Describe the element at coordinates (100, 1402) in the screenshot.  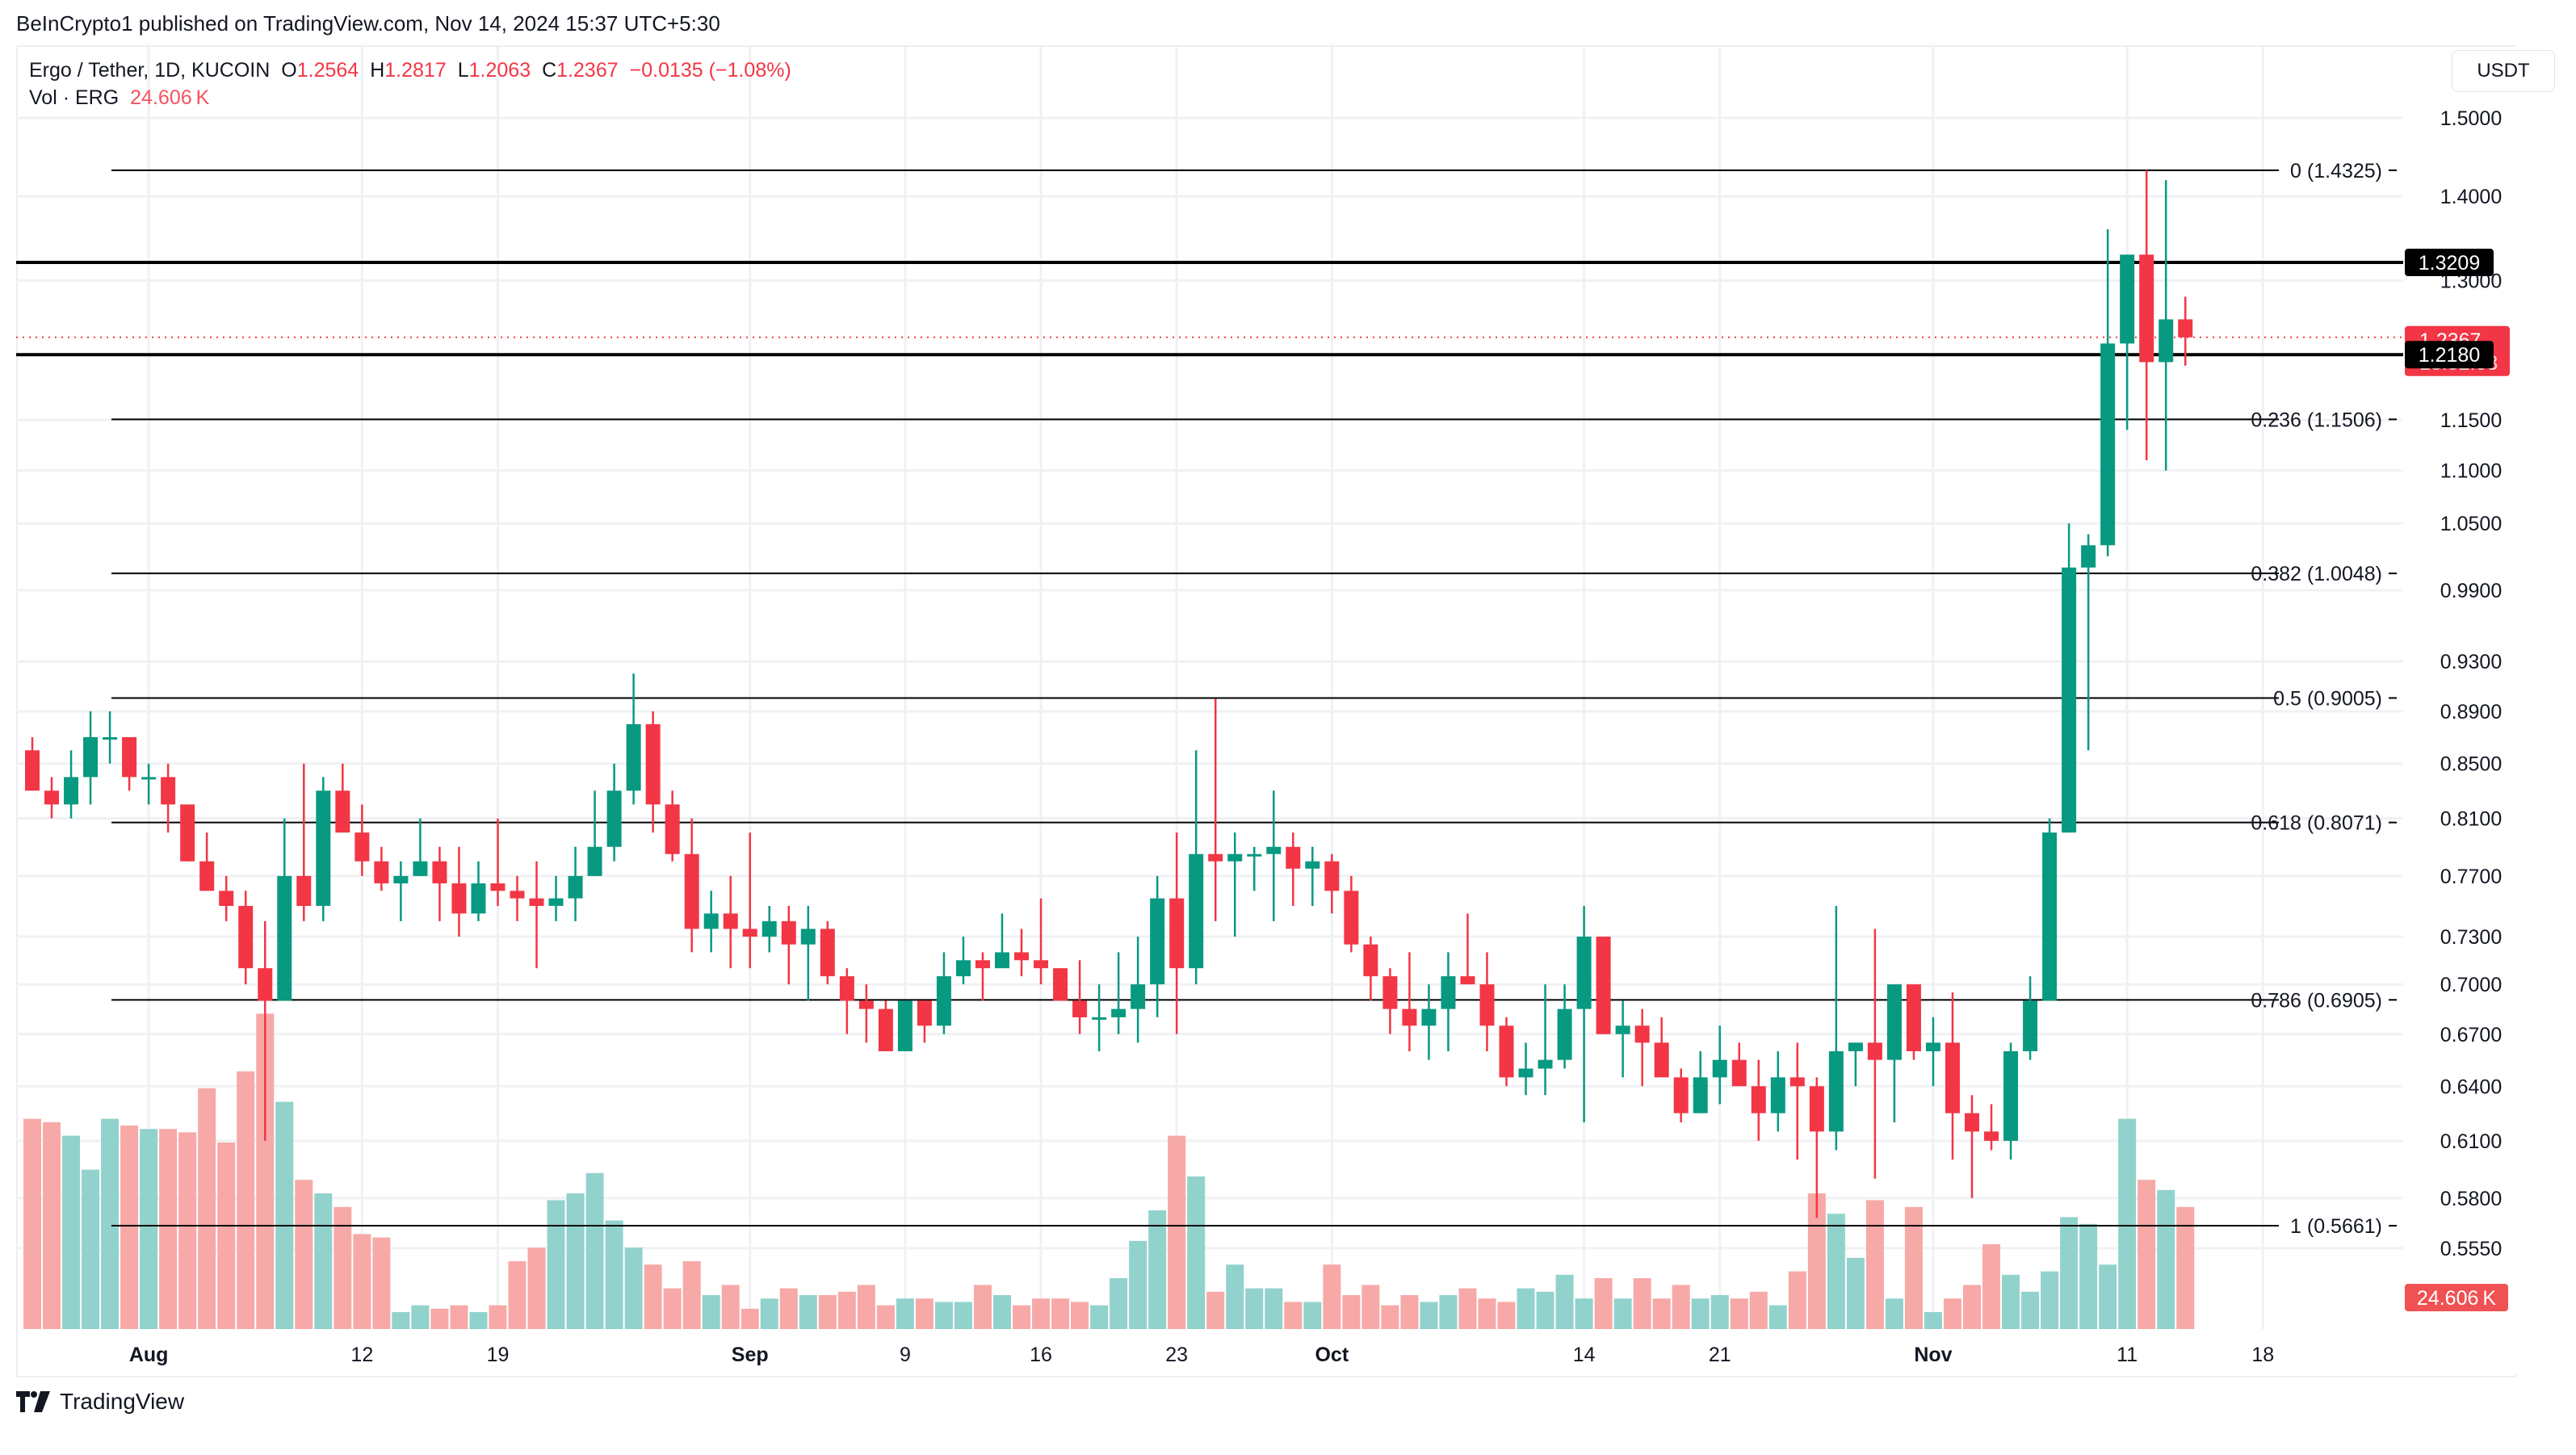
I see `tradingview-logo: TradingView` at that location.